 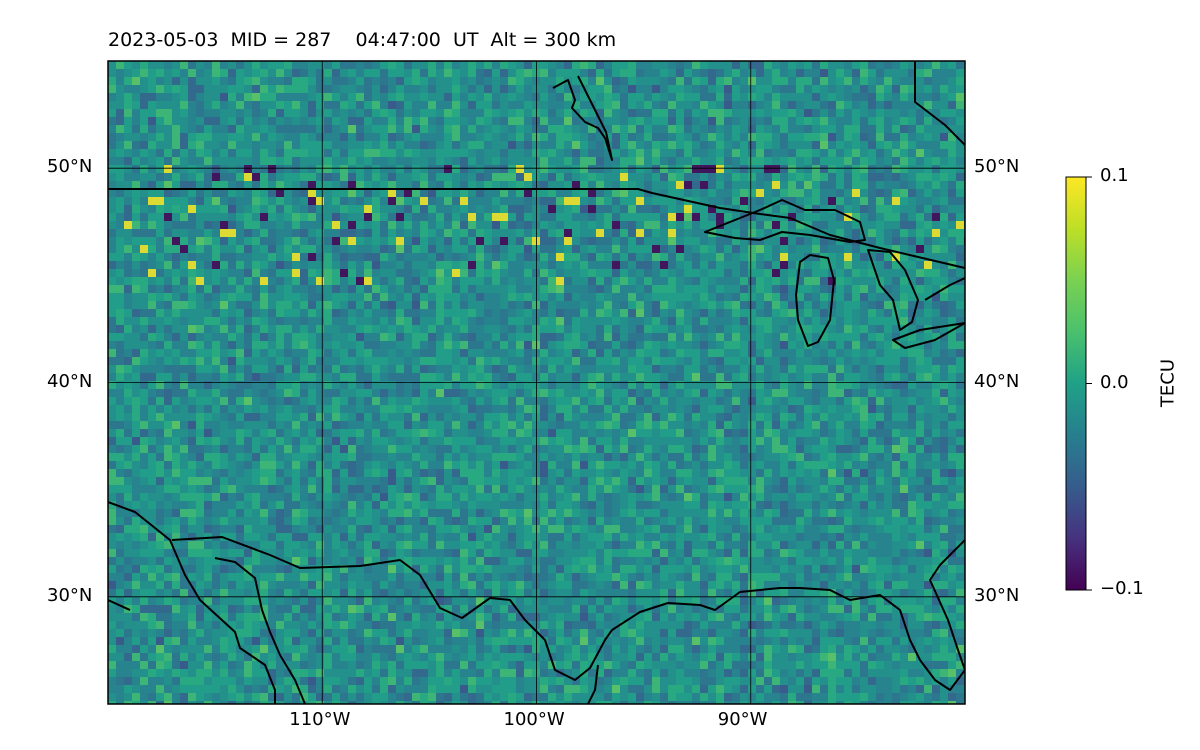 I want to click on us-canada-border, so click(x=434, y=201).